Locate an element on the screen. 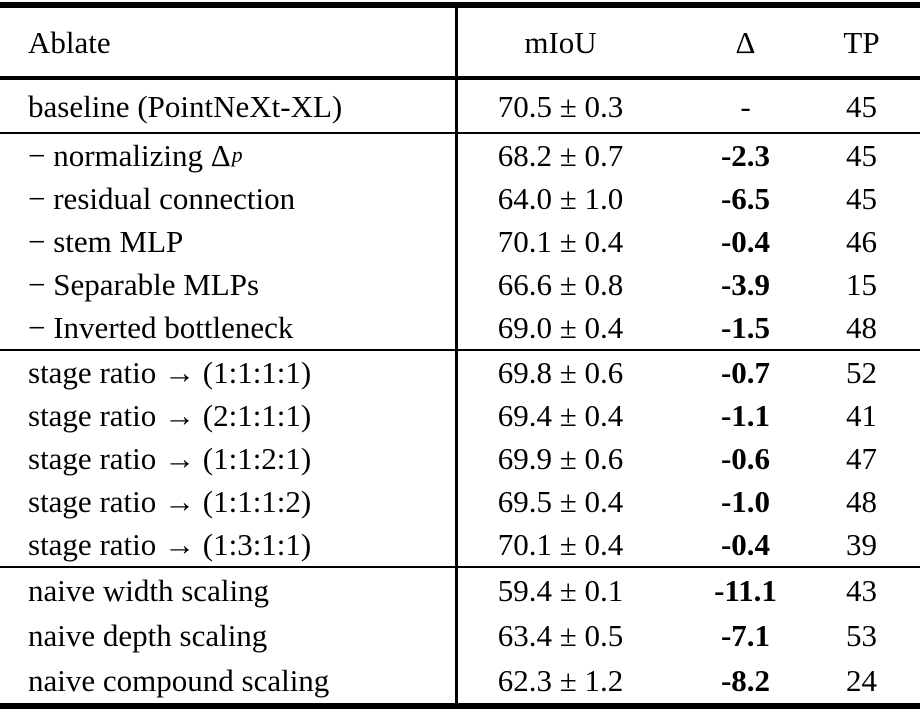  miou-cell: 59.4 ± 0.1 is located at coordinates (560, 590).